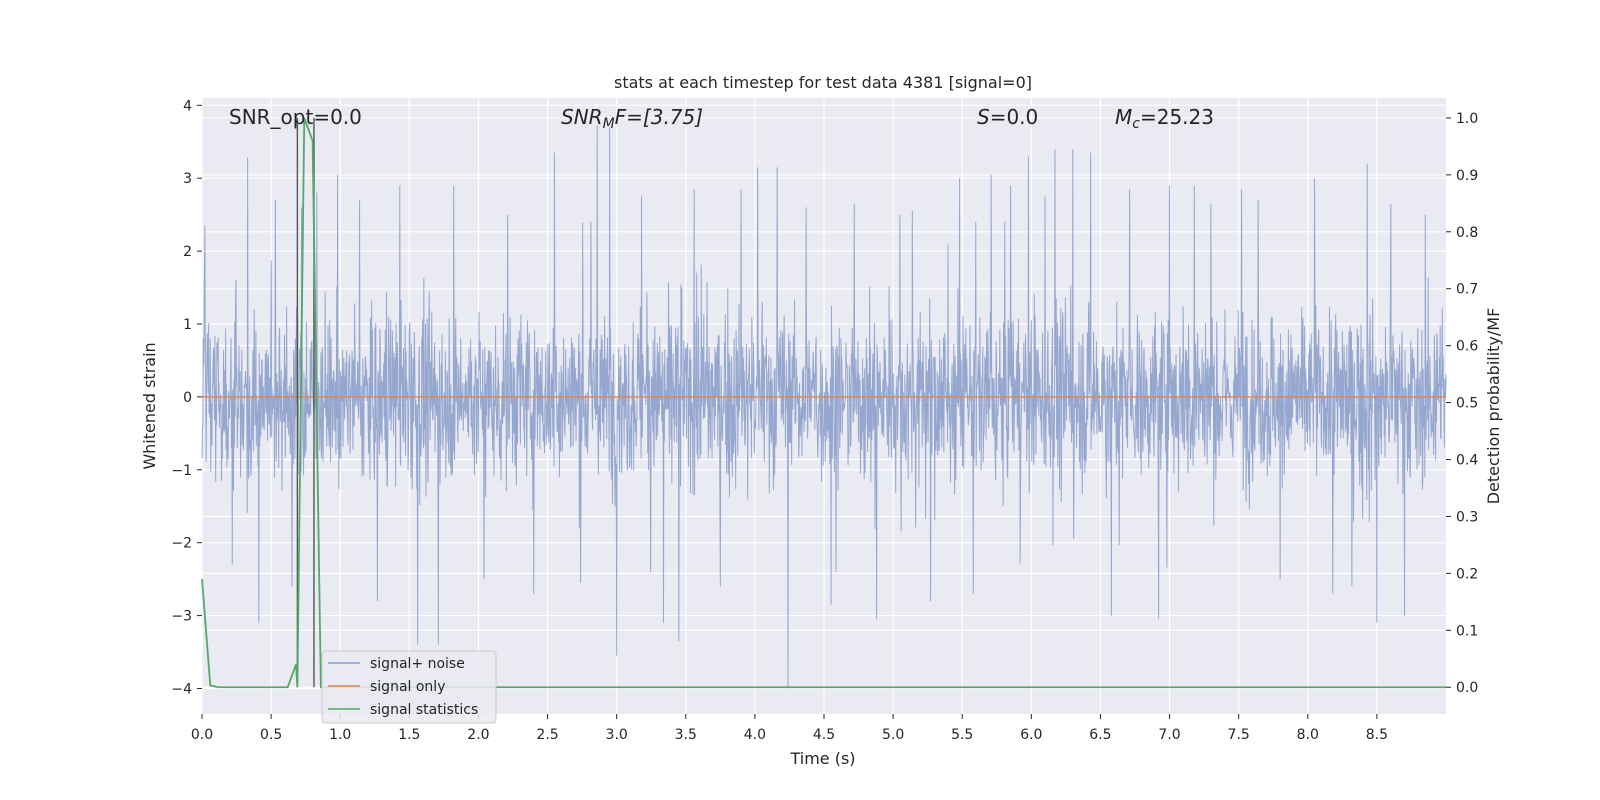 The width and height of the screenshot is (1600, 800). Describe the element at coordinates (1308, 735) in the screenshot. I see `x-tick-label: 8.0` at that location.